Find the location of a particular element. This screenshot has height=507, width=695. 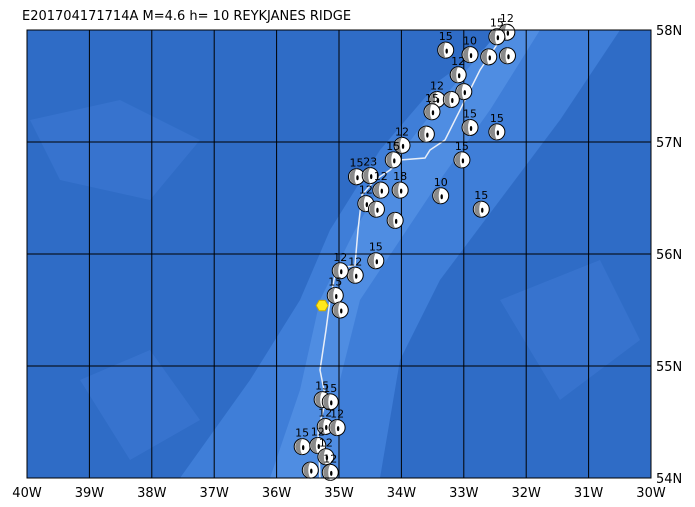

x-tick-label: 38W is located at coordinates (152, 493).